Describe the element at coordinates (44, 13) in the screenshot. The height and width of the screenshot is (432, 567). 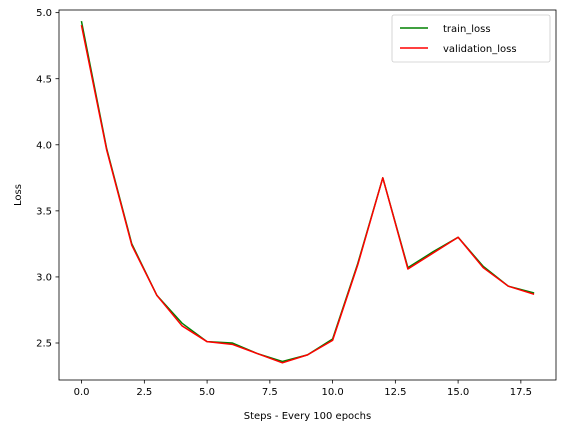
I see `y-tick-label: 5.0` at that location.